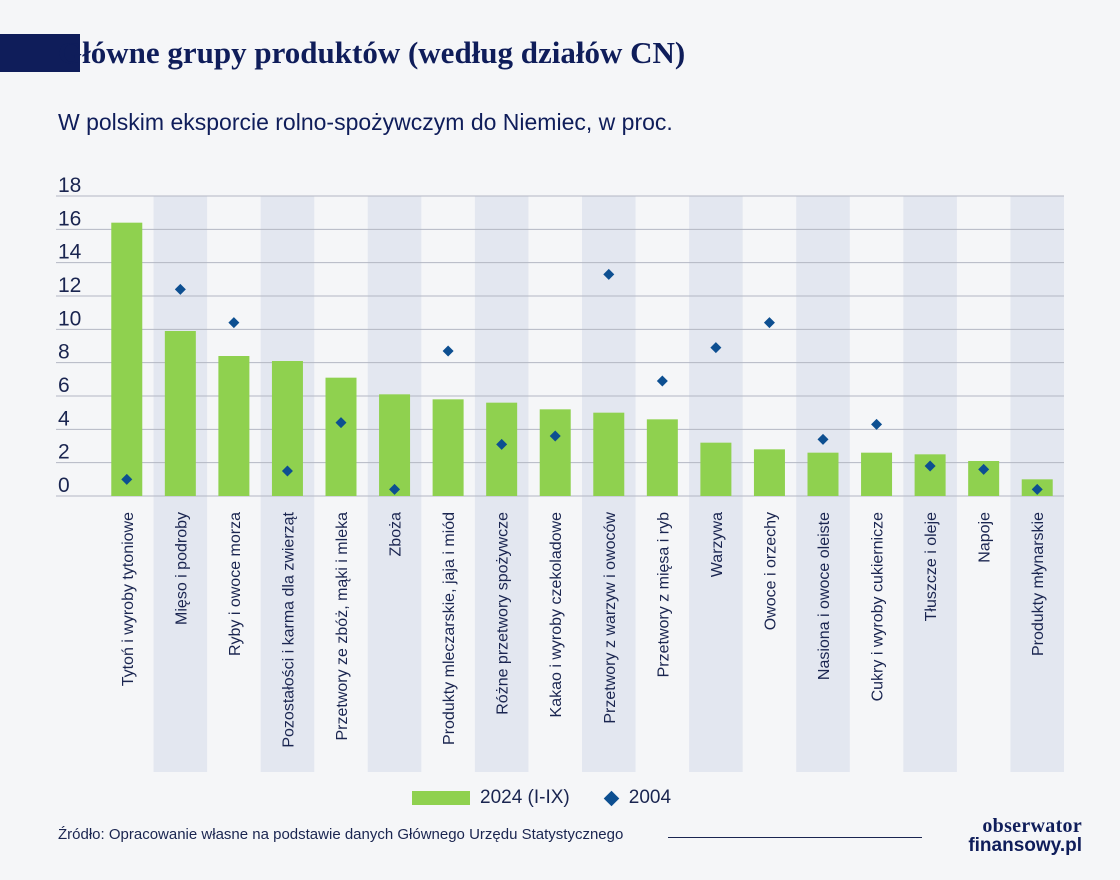  Describe the element at coordinates (64, 452) in the screenshot. I see `y-tick-label: 2` at that location.